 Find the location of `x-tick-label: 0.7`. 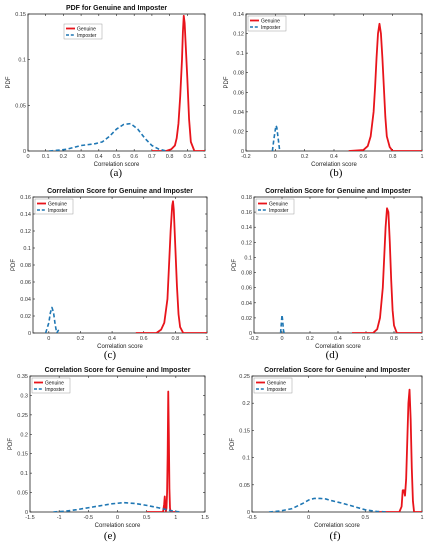

x-tick-label: 0.7 is located at coordinates (152, 157).